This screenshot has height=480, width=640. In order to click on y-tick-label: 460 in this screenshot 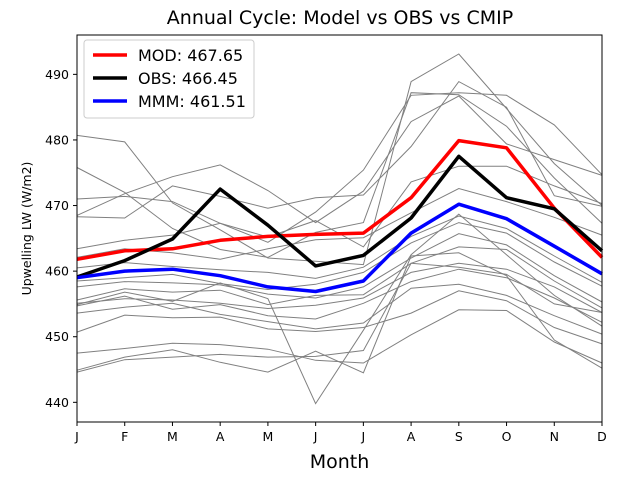, I will do `click(57, 271)`.